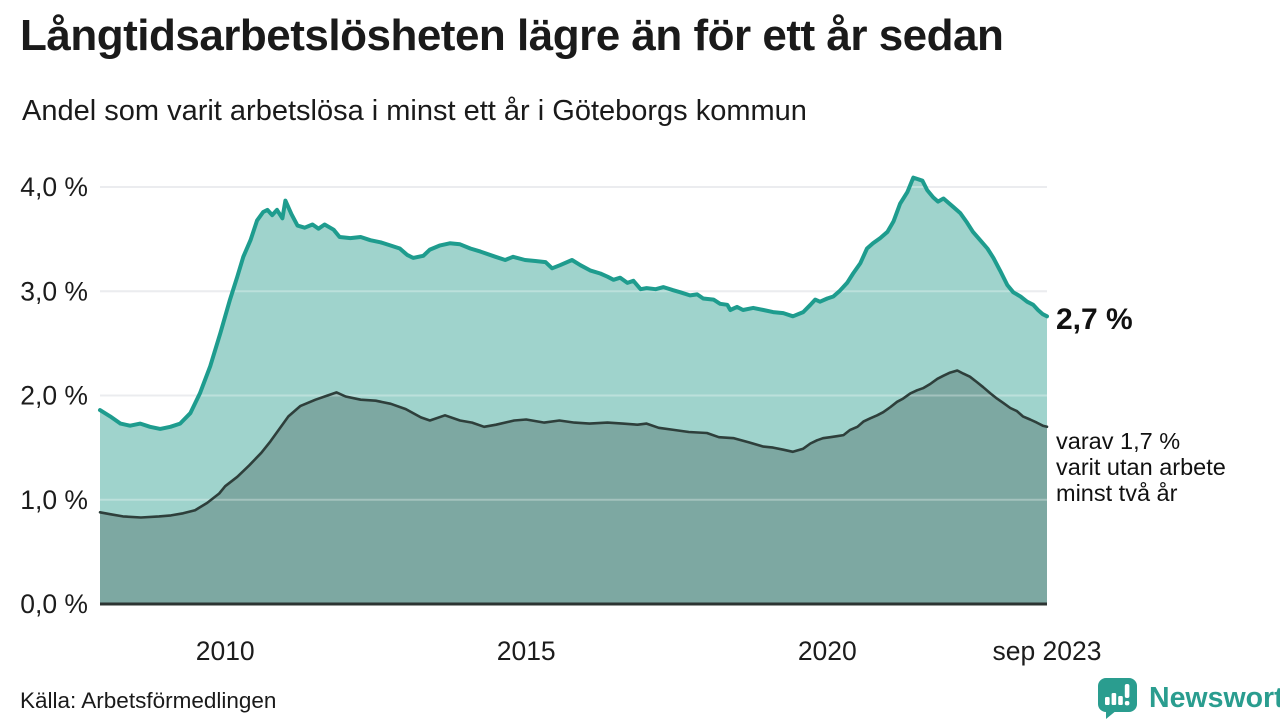  What do you see at coordinates (1046, 651) in the screenshot?
I see `x-tick-label: sep 2023` at bounding box center [1046, 651].